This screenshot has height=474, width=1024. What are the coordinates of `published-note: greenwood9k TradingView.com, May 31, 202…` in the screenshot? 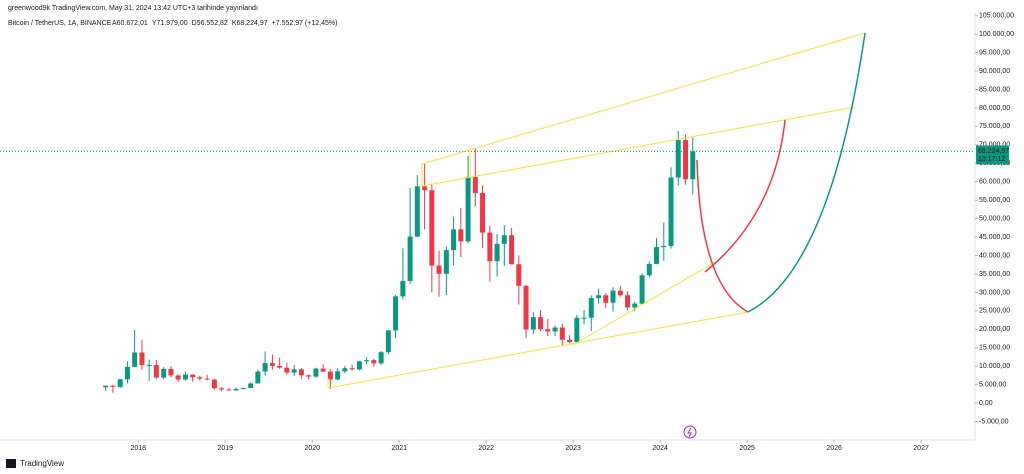 It's located at (133, 8).